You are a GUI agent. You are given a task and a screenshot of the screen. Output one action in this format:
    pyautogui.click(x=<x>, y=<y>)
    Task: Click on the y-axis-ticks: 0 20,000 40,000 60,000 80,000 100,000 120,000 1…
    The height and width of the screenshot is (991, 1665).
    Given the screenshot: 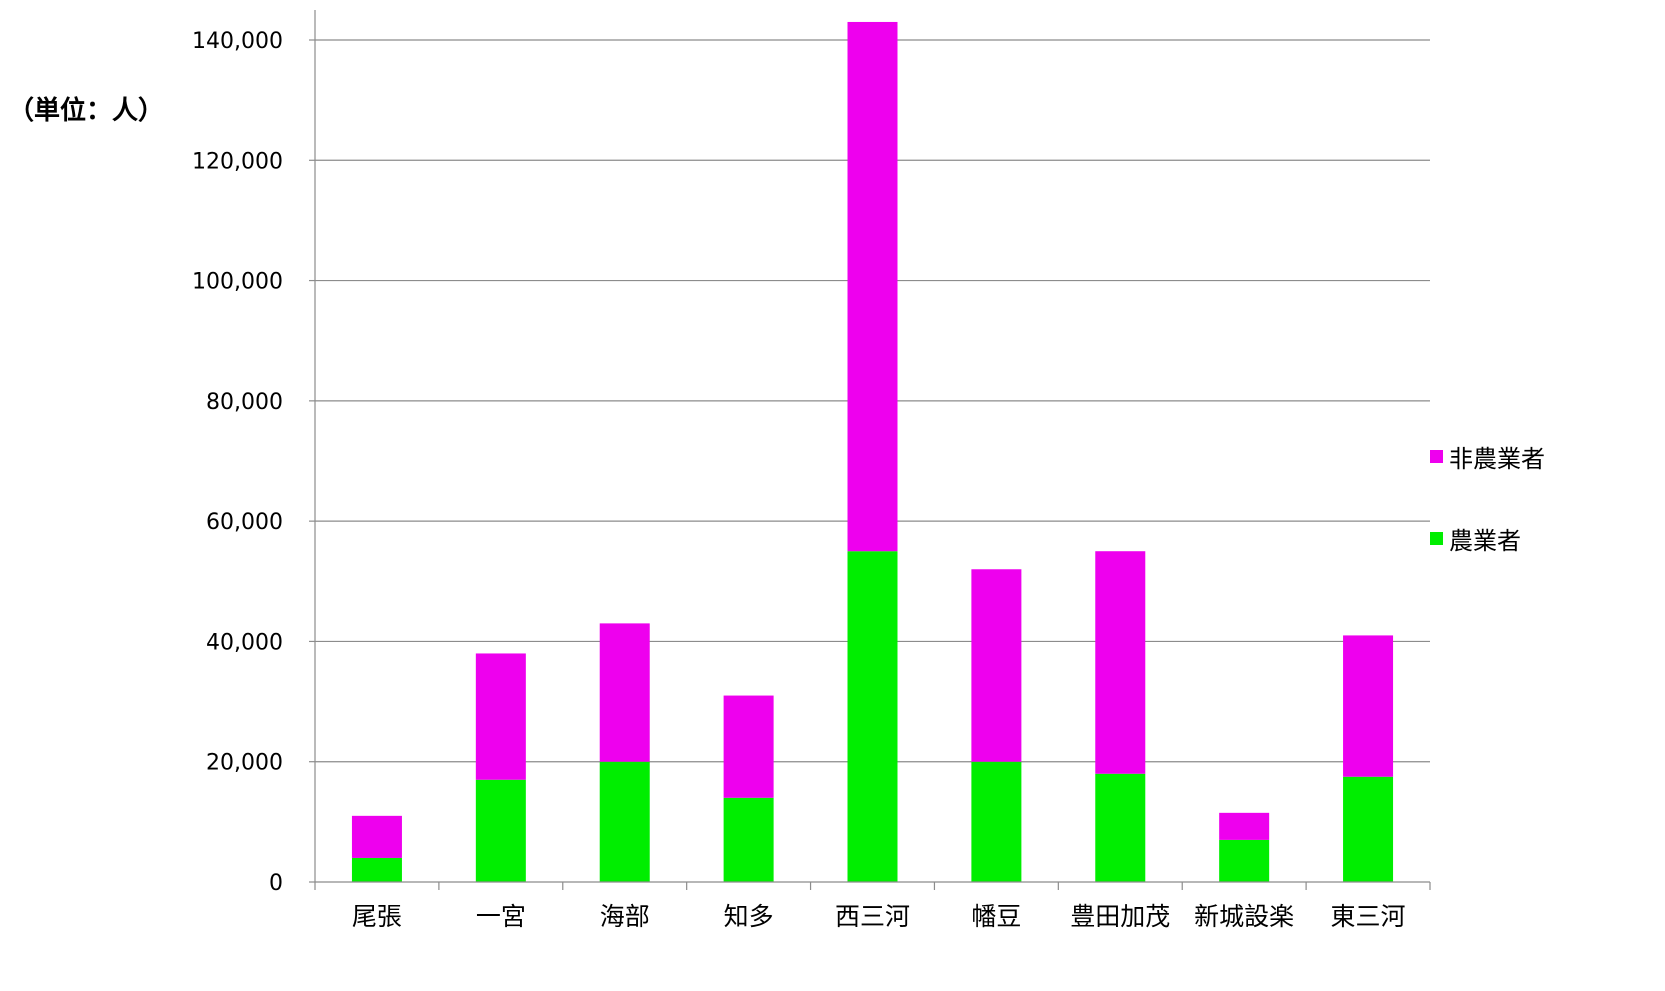 What is the action you would take?
    pyautogui.click(x=253, y=462)
    